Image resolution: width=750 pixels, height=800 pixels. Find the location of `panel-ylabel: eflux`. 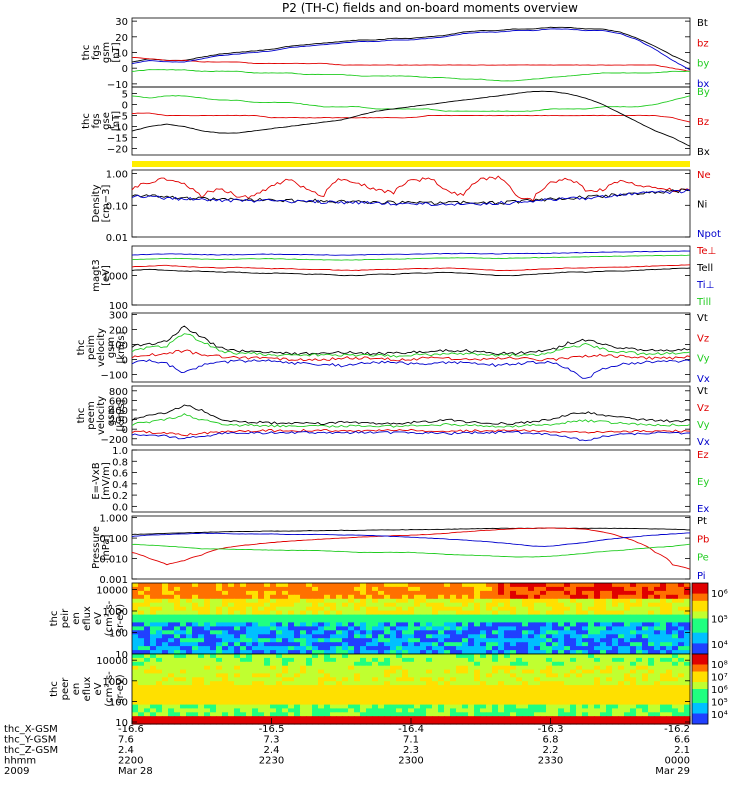

panel-ylabel: eflux is located at coordinates (87, 618).